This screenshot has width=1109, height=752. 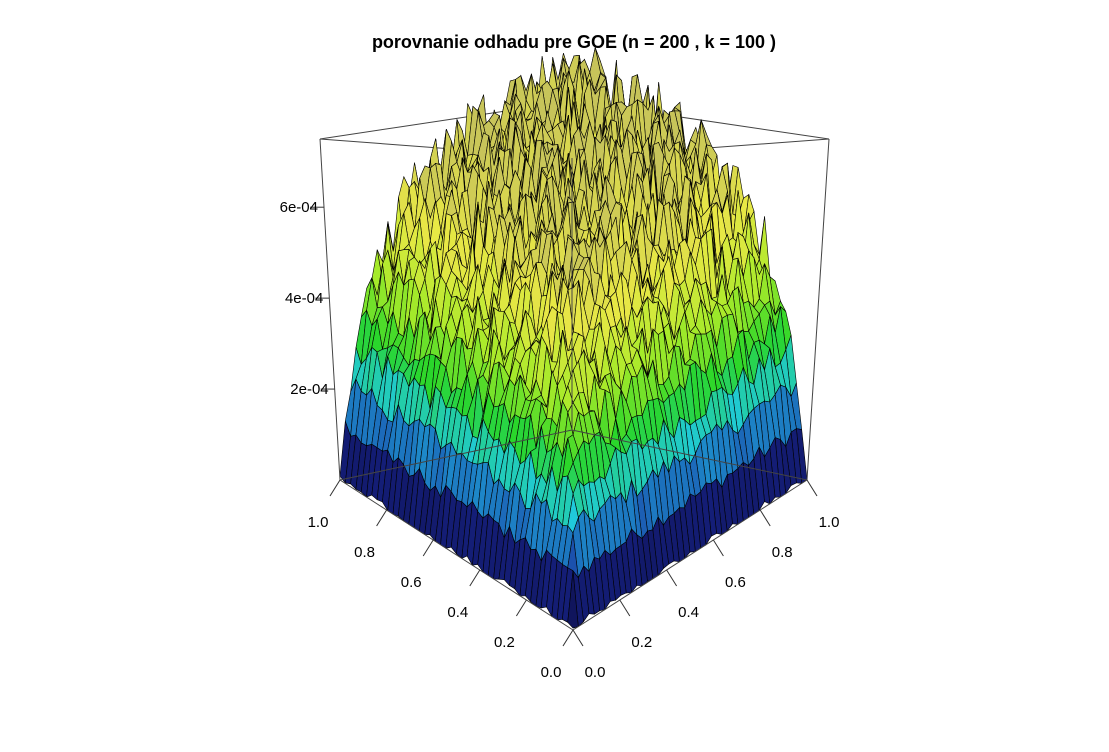 What do you see at coordinates (456, 555) in the screenshot?
I see `box-edge-bottom-left` at bounding box center [456, 555].